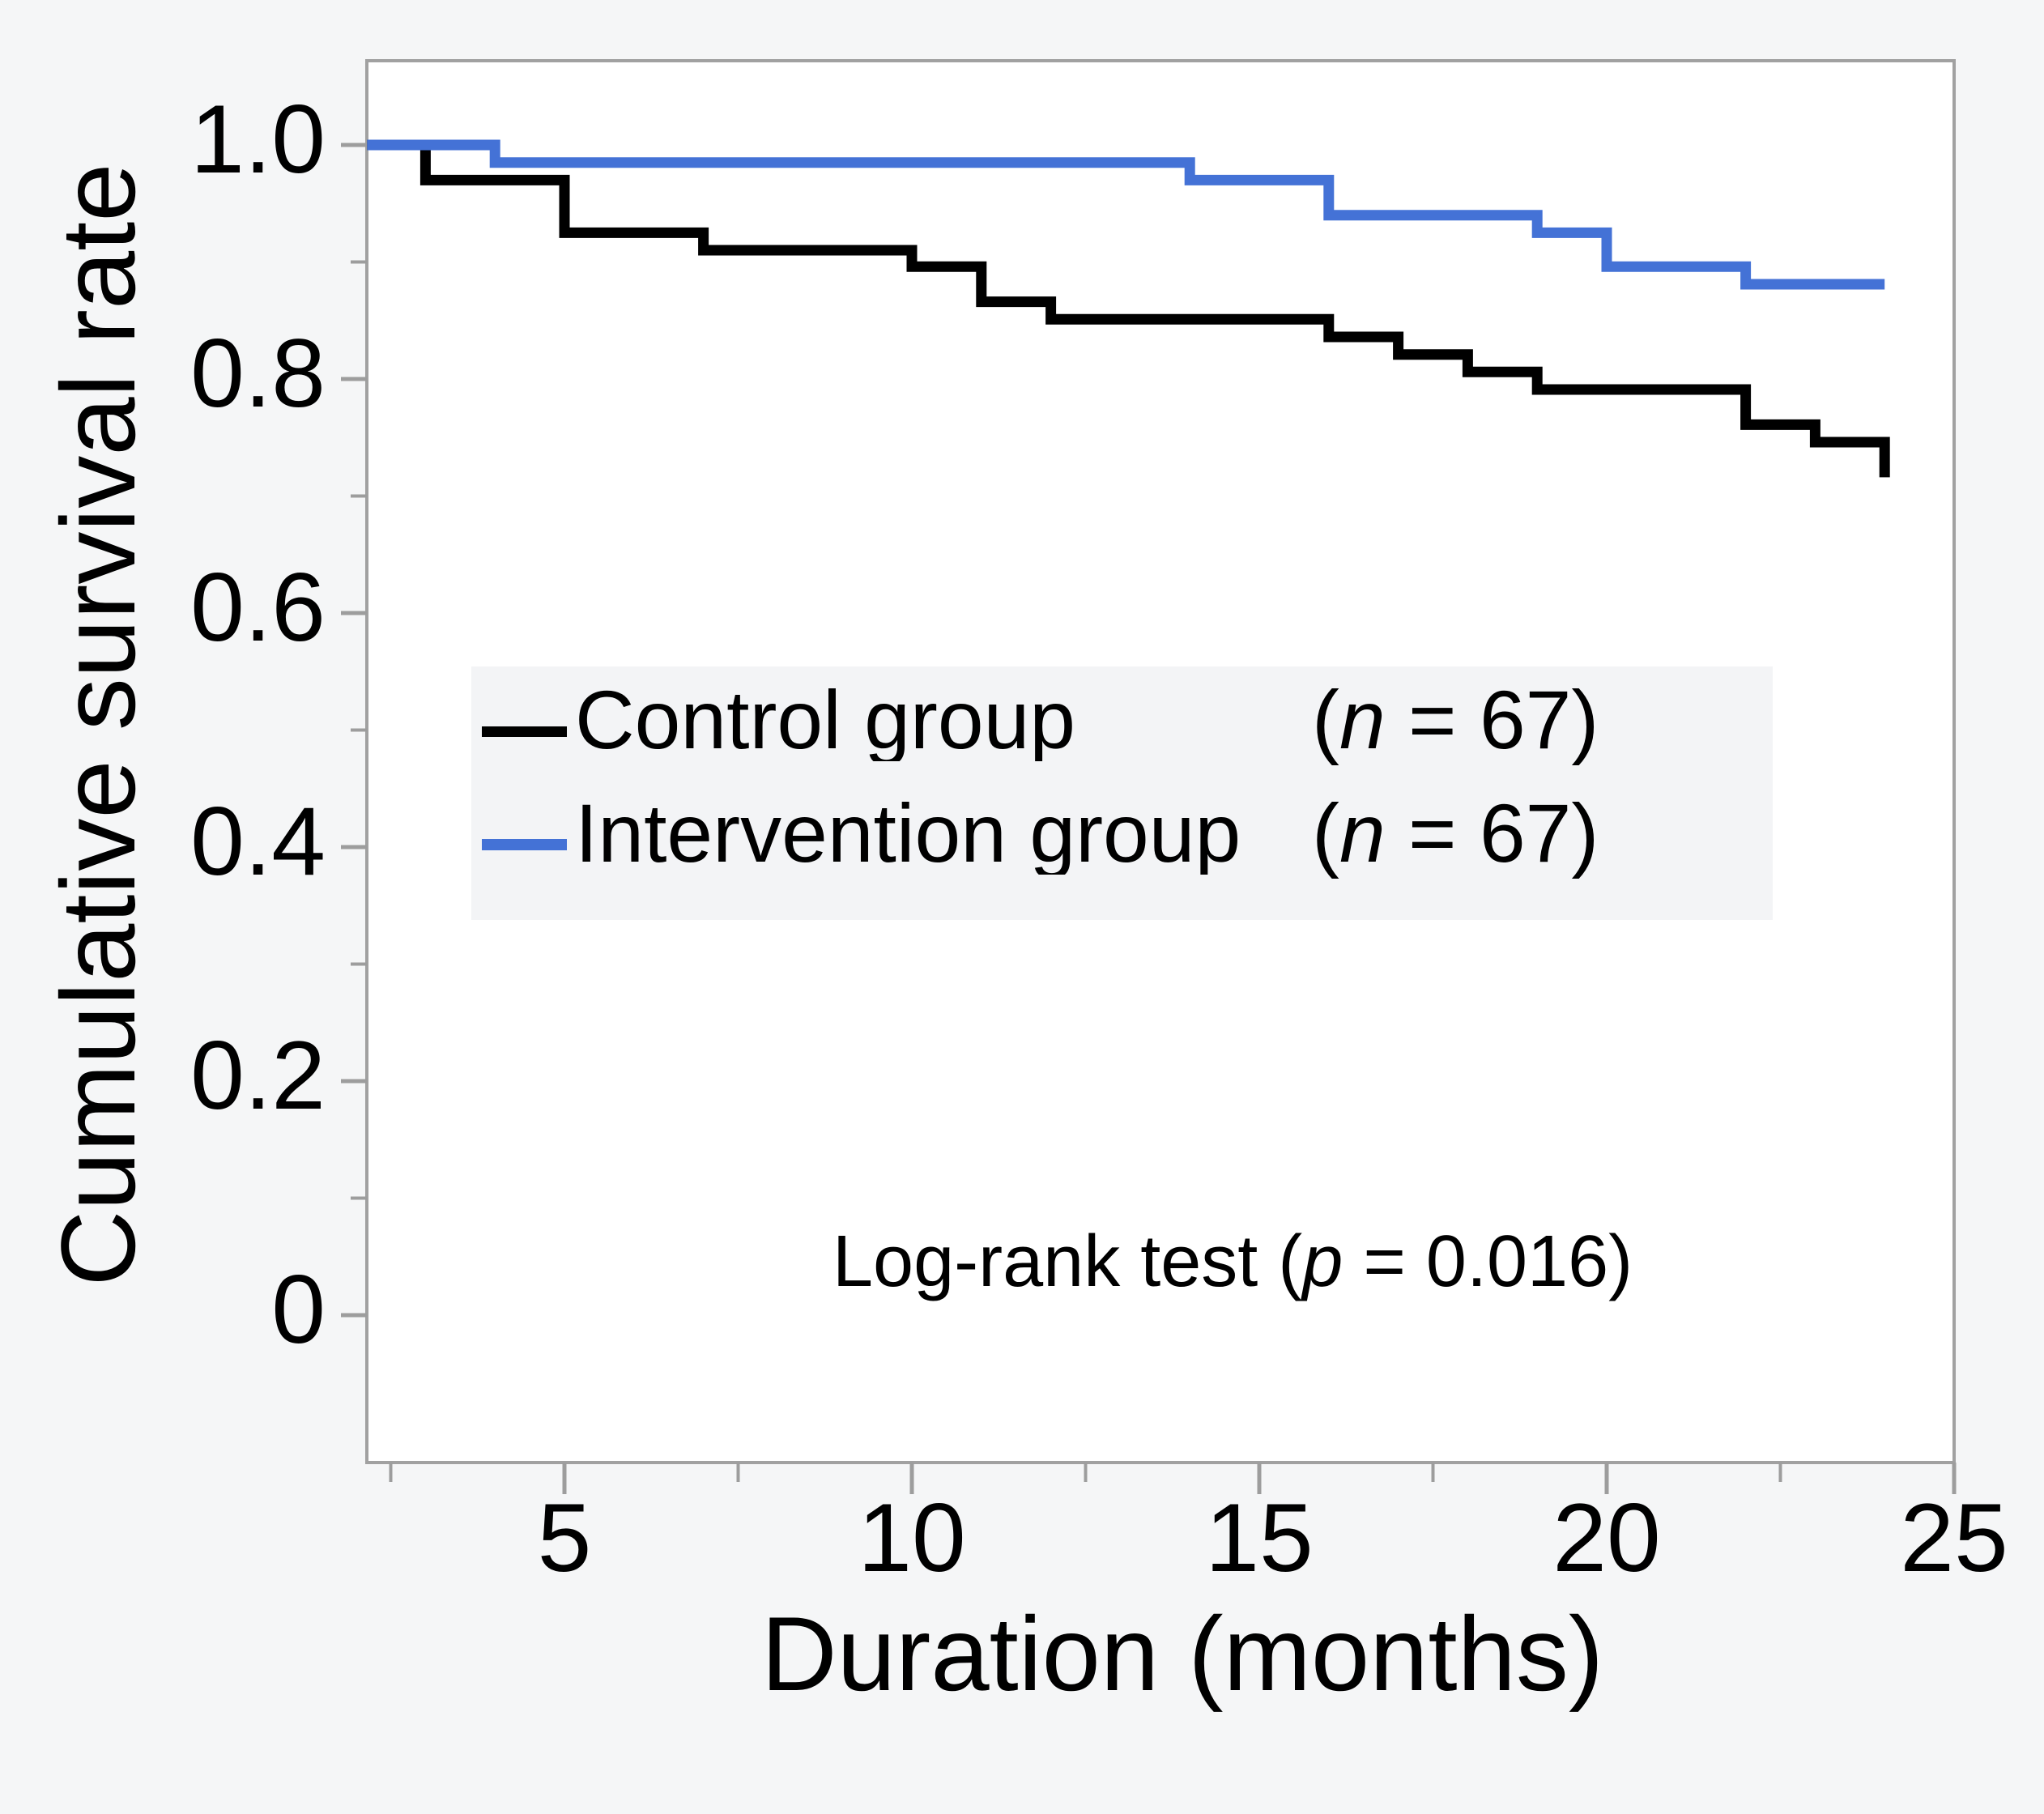  What do you see at coordinates (524, 731) in the screenshot?
I see `control-line-swatch` at bounding box center [524, 731].